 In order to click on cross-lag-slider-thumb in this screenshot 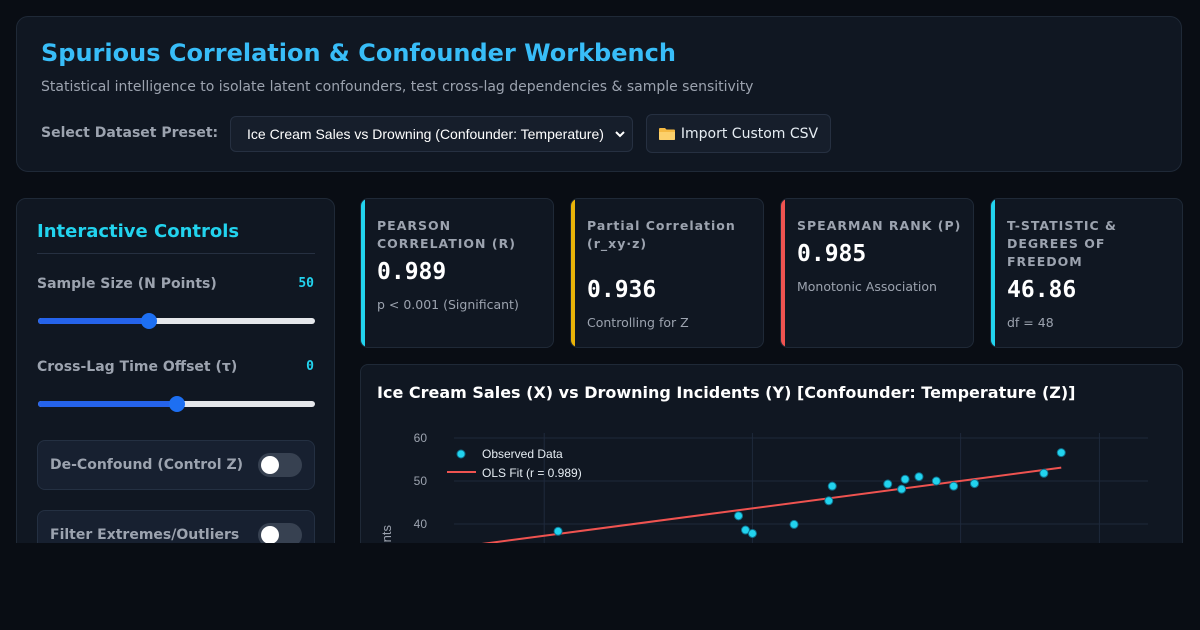, I will do `click(176, 404)`.